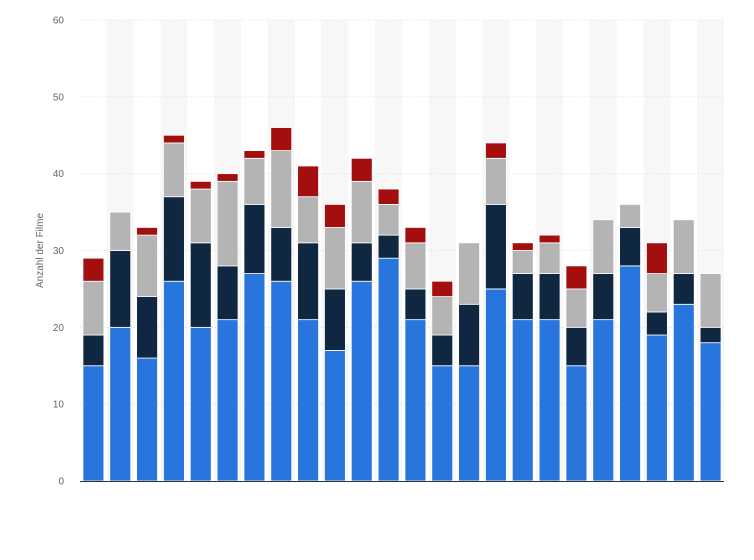  What do you see at coordinates (40, 250) in the screenshot?
I see `y-axis-label: Anzahl der Filme` at bounding box center [40, 250].